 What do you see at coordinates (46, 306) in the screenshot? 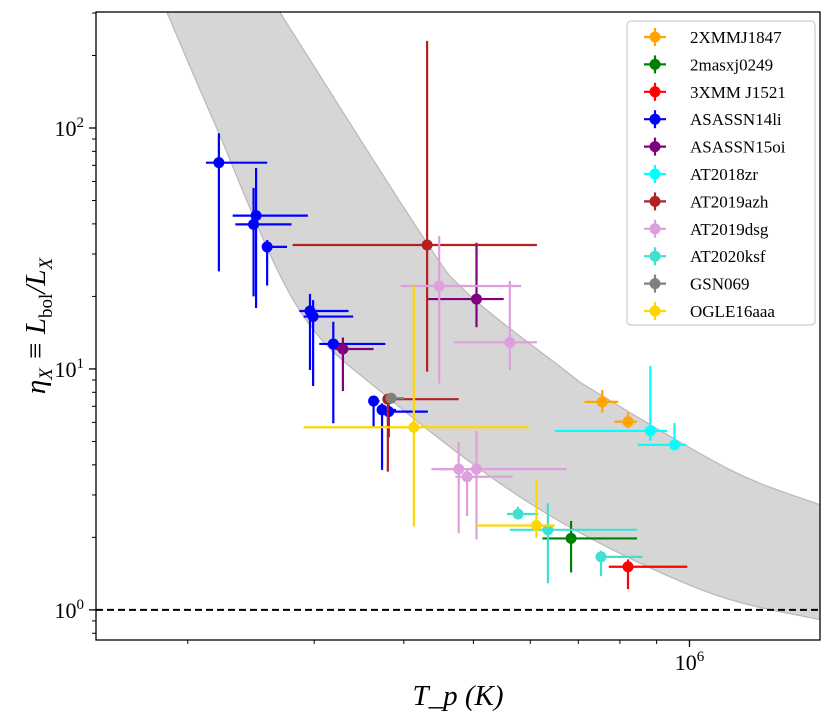
I see `label-subscript: bol` at bounding box center [46, 306].